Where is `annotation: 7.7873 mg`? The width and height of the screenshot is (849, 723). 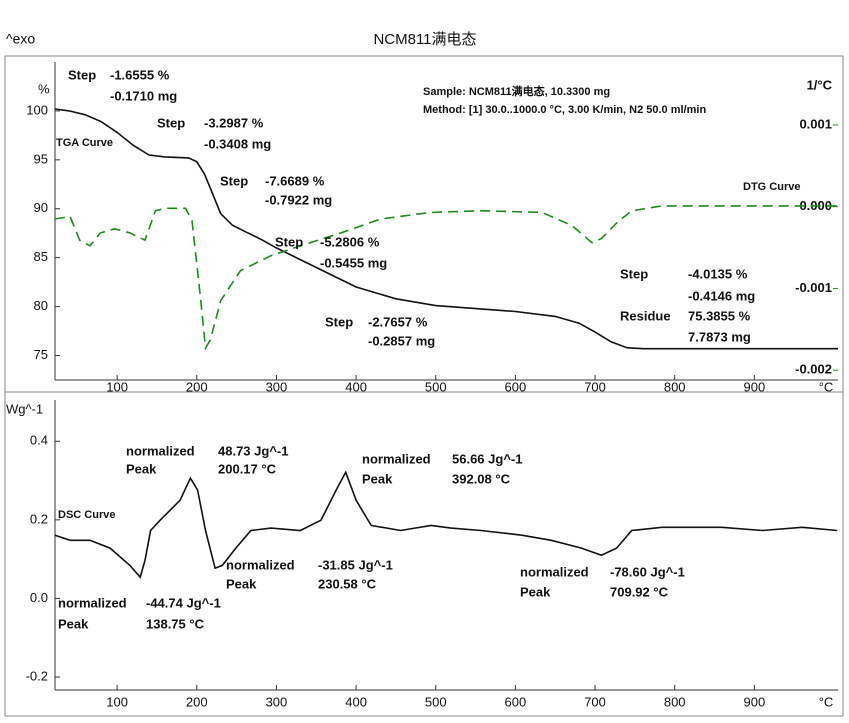
annotation: 7.7873 mg is located at coordinates (719, 336).